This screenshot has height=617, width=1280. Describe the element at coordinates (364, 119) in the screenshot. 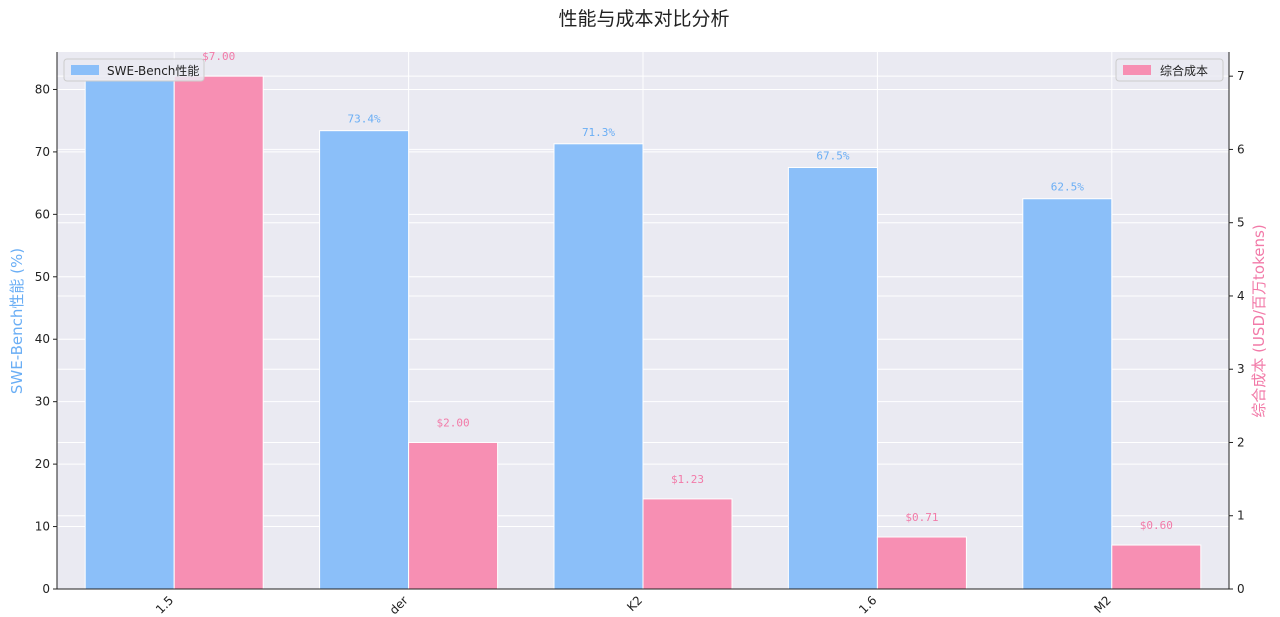

I see `data-label-swe-bench: 73.4%` at that location.